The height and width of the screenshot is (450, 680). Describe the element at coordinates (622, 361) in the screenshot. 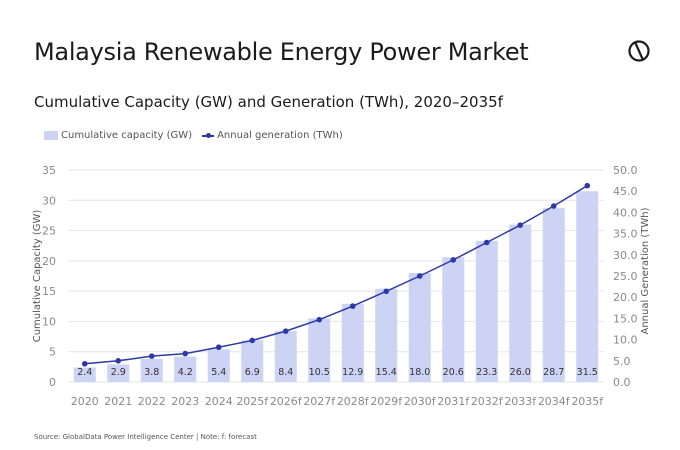

I see `y2-tick-label: 5.0` at that location.